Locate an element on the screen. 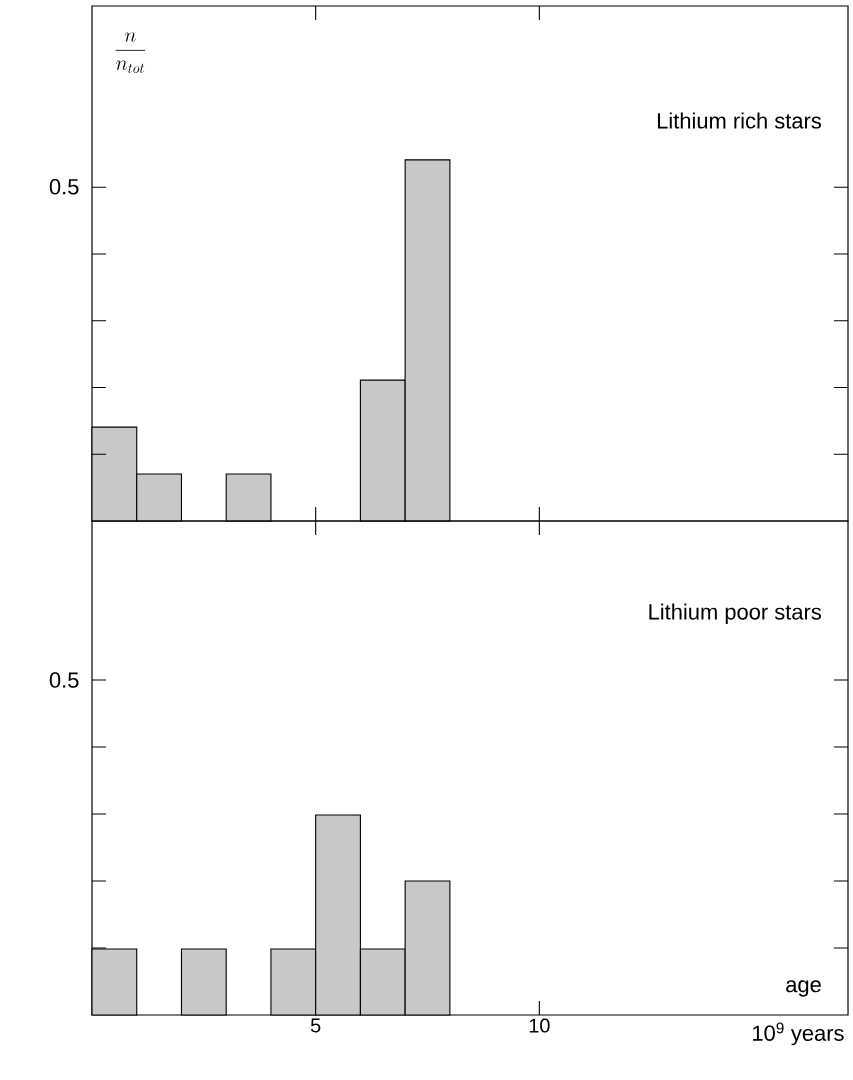  annotation: age is located at coordinates (803, 988).